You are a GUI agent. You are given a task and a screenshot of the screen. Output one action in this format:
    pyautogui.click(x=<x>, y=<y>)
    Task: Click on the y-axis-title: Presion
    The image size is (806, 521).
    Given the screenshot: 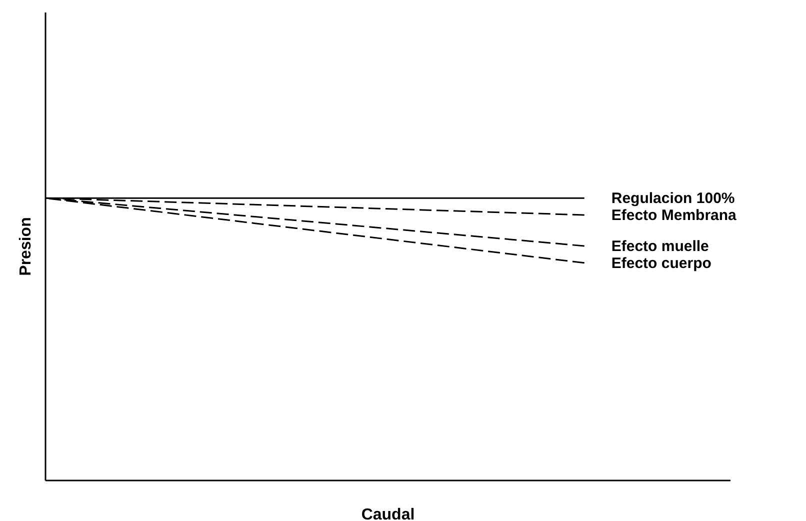 What is the action you would take?
    pyautogui.click(x=26, y=246)
    